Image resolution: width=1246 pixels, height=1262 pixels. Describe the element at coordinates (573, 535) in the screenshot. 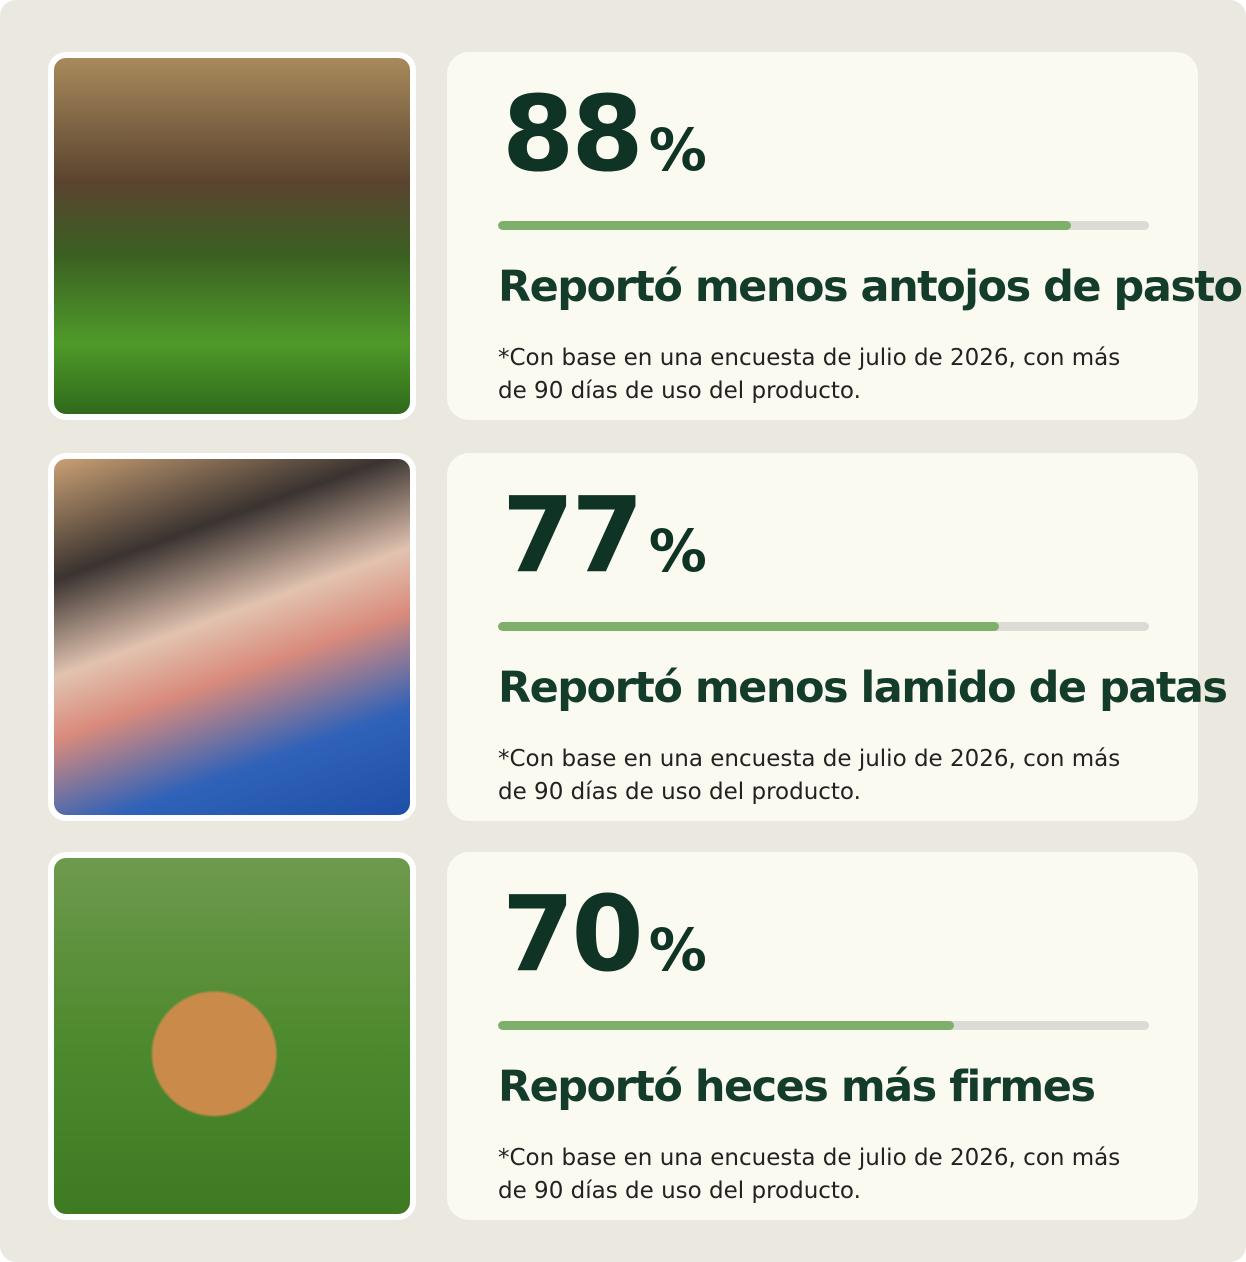

I see `stat-value: 77` at that location.